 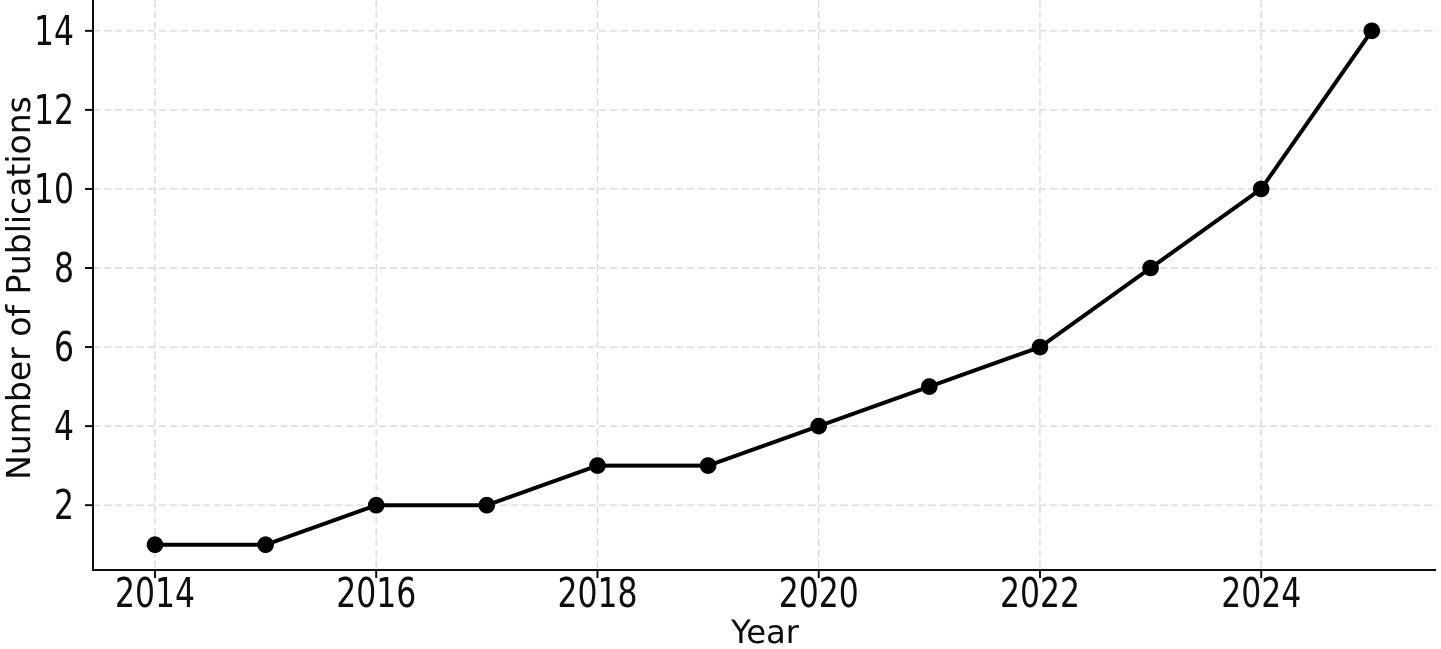 What do you see at coordinates (376, 593) in the screenshot?
I see `x-tick-label: 2016` at bounding box center [376, 593].